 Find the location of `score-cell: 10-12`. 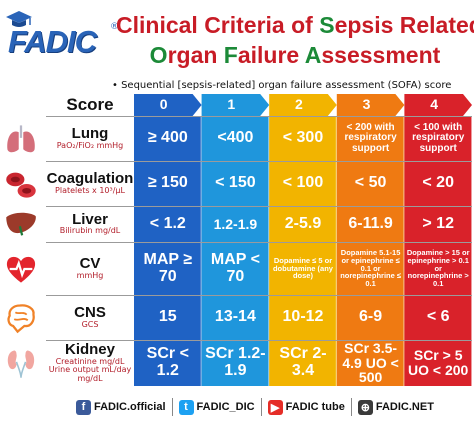

score-cell: 10-12 is located at coordinates (303, 317).